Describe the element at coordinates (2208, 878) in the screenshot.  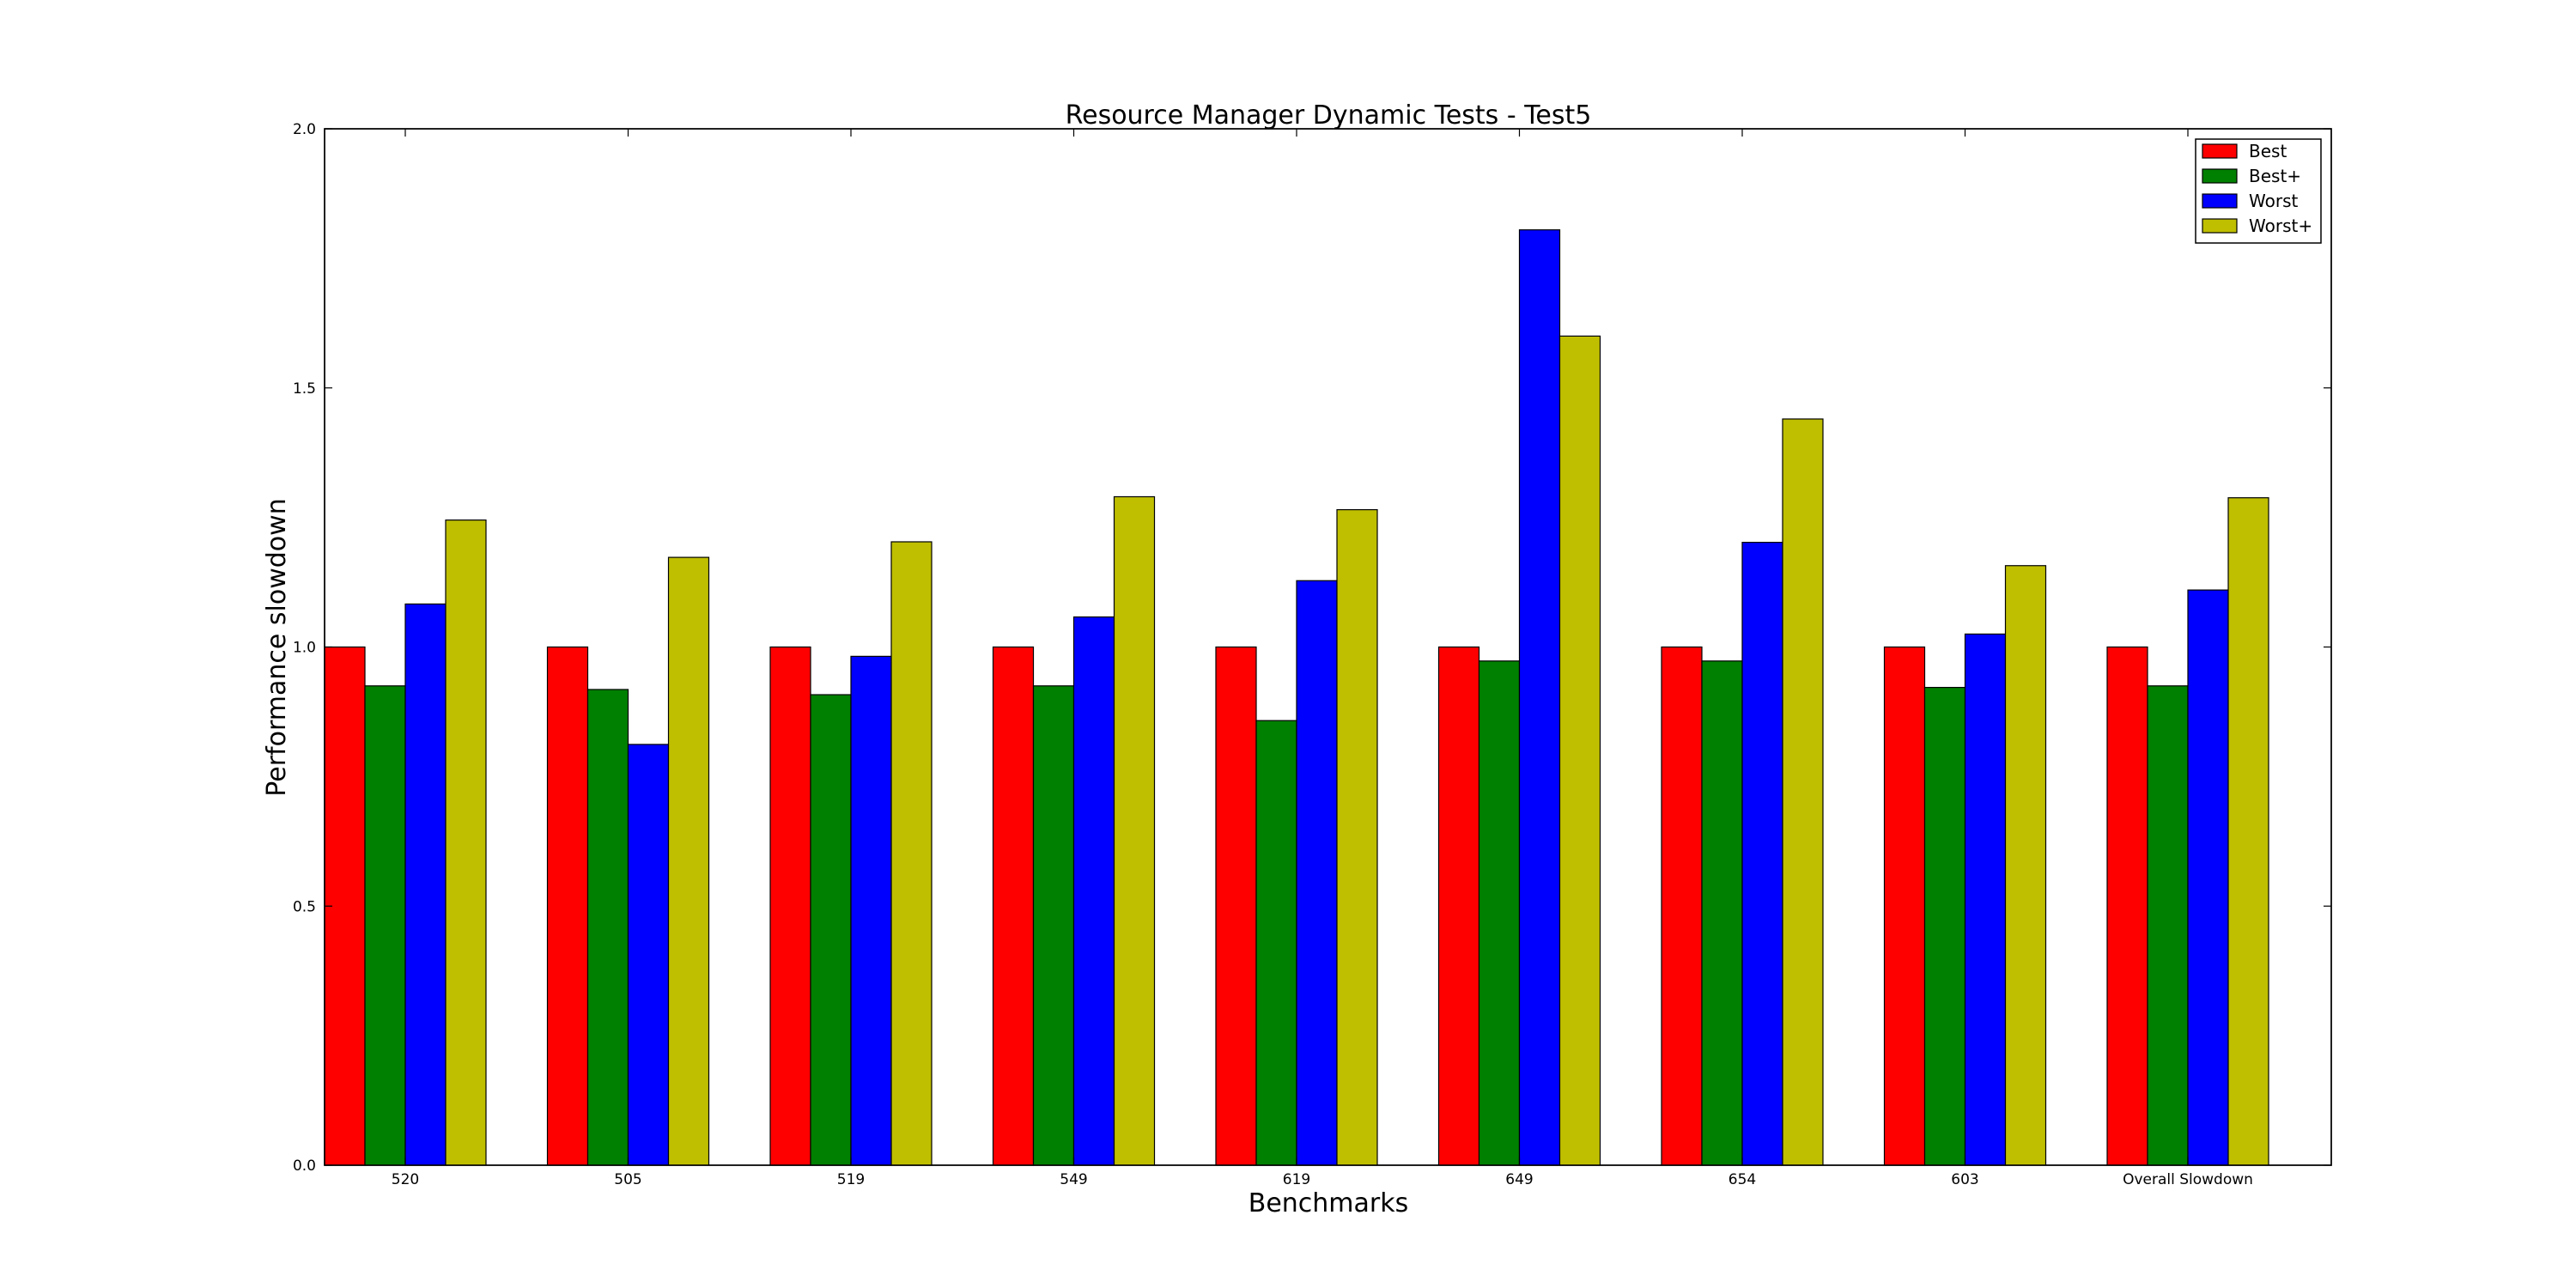
I see `bar-worst-overall-slowdown` at that location.